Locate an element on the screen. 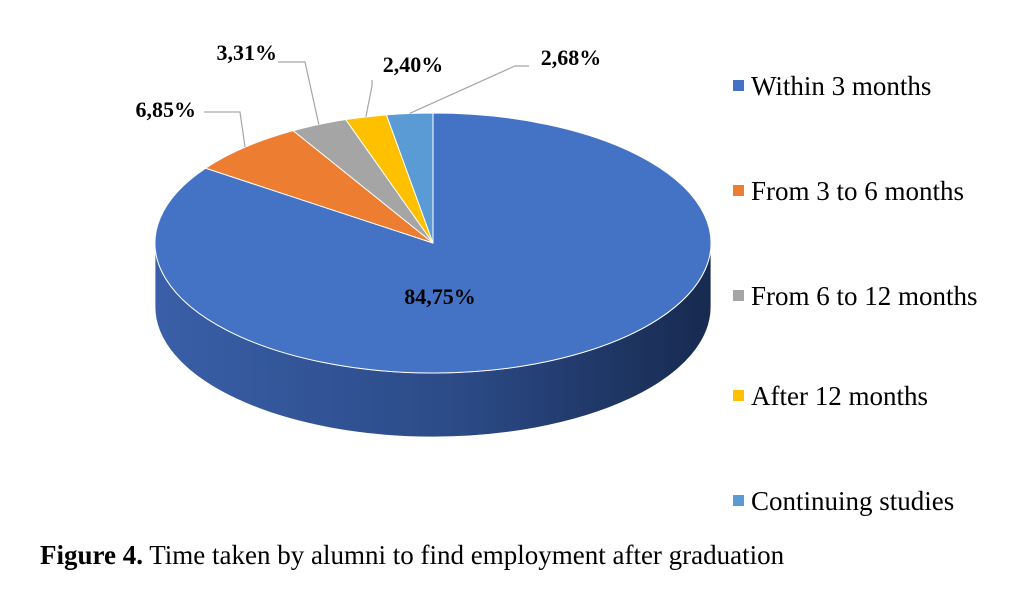  legend-label-2: From 6 to 12 months is located at coordinates (864, 296).